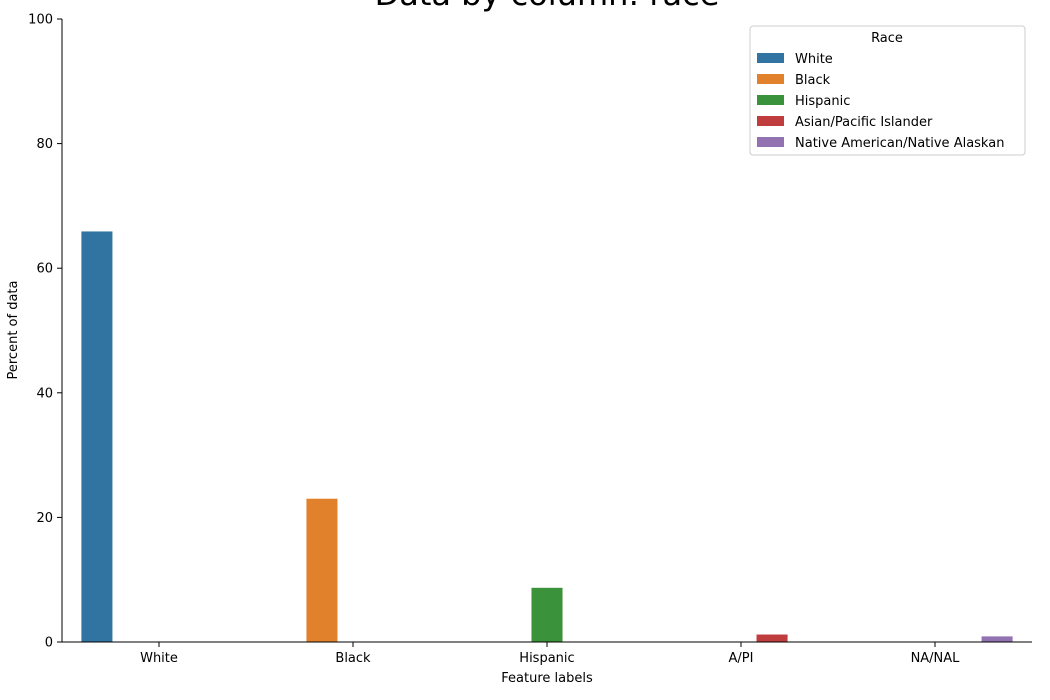 The height and width of the screenshot is (700, 1050). What do you see at coordinates (97, 436) in the screenshot?
I see `bar-white` at bounding box center [97, 436].